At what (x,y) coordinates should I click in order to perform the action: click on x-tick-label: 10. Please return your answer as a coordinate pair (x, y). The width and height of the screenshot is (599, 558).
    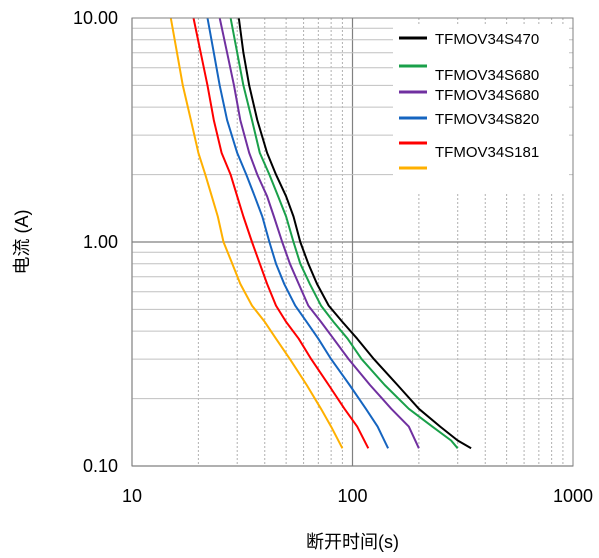
    Looking at the image, I should click on (132, 496).